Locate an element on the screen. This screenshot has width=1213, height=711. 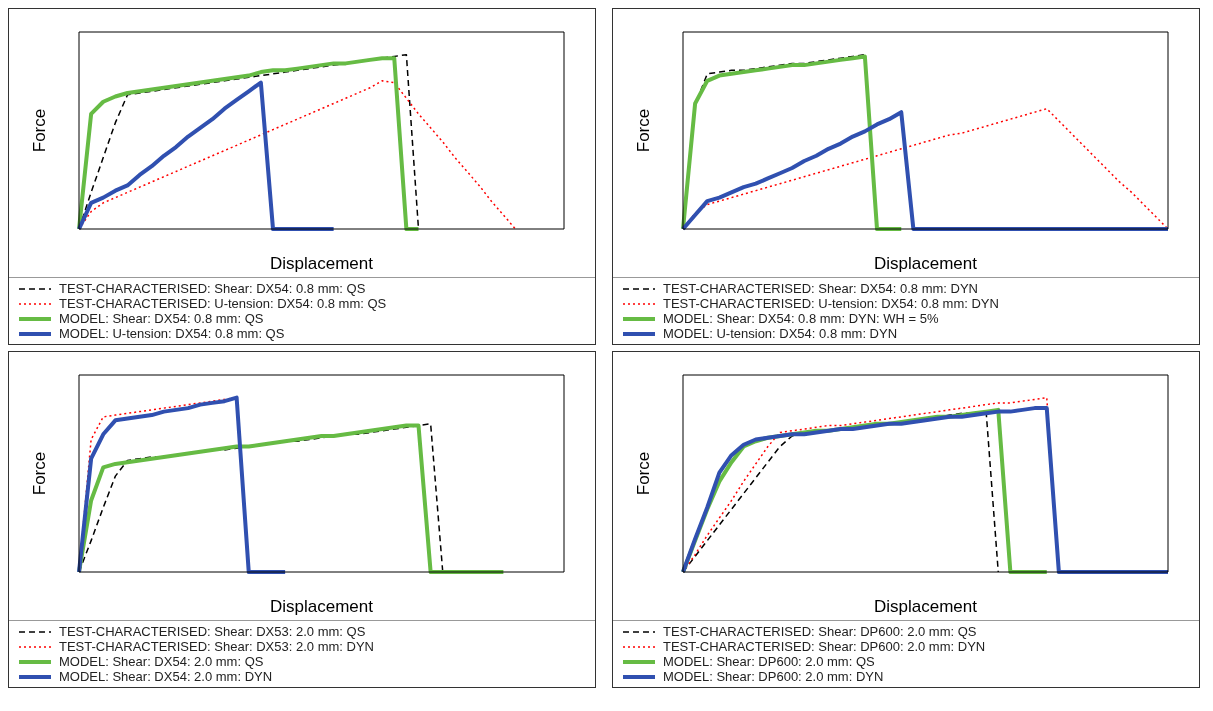
legend-label: MODEL: U-tension: DX54: 0.8 mm: QS is located at coordinates (172, 333).